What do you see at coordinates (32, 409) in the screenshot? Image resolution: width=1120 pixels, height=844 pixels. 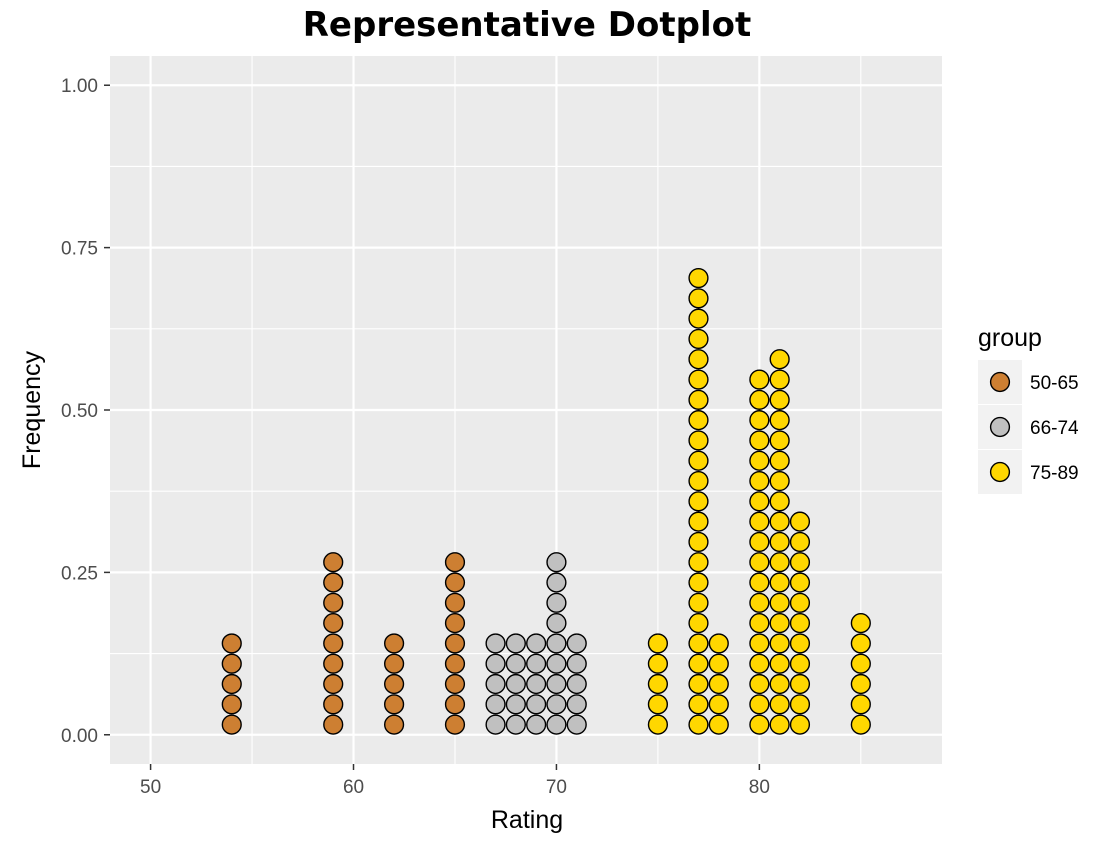 I see `y-axis-title: Frequency` at bounding box center [32, 409].